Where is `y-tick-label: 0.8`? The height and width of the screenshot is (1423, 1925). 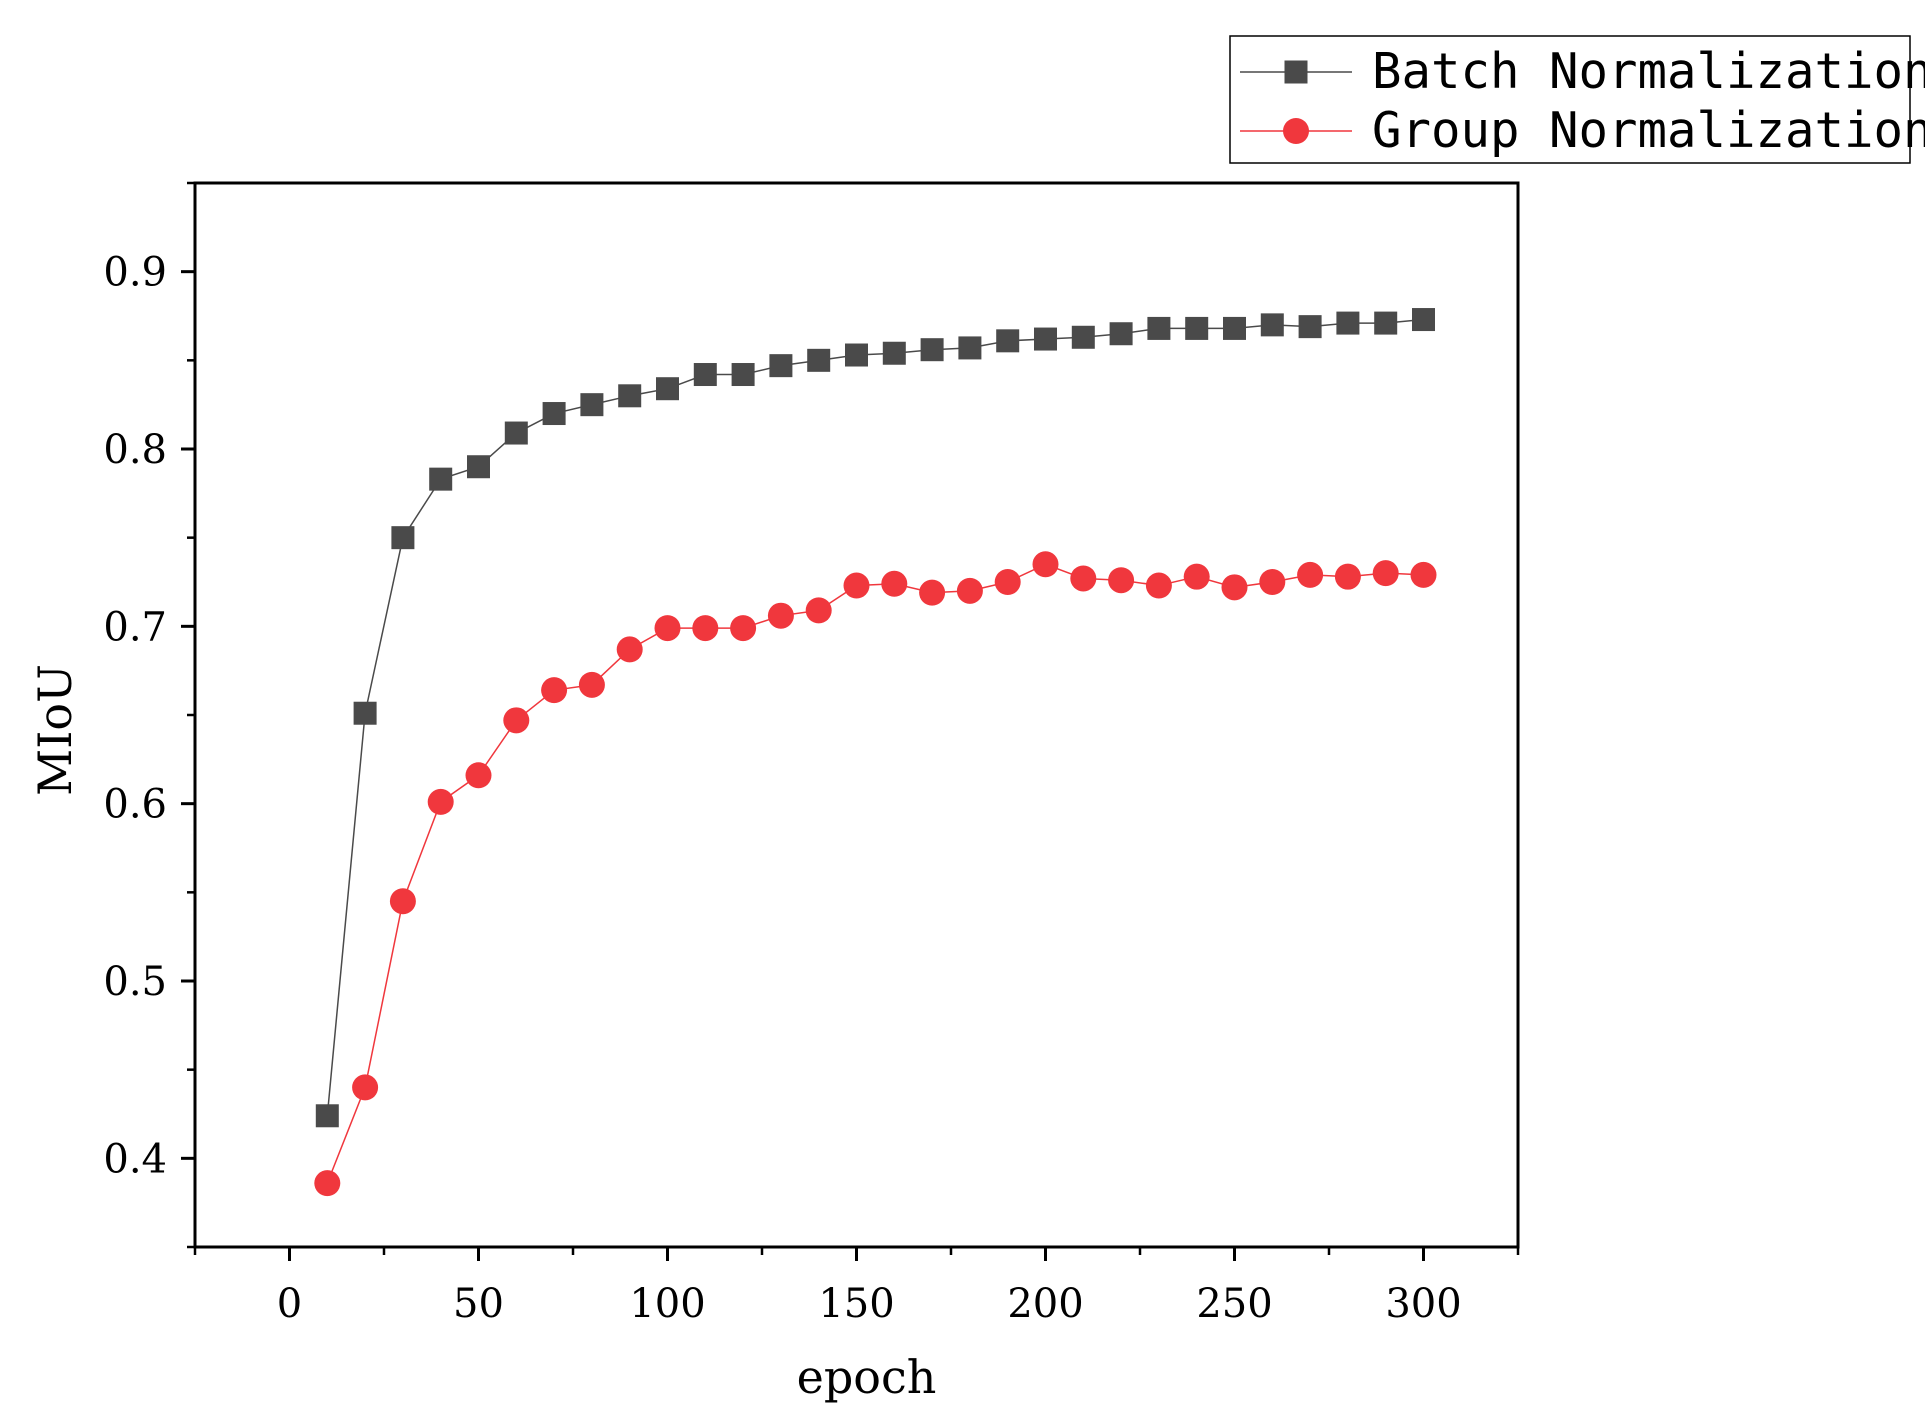 y-tick-label: 0.8 is located at coordinates (135, 450).